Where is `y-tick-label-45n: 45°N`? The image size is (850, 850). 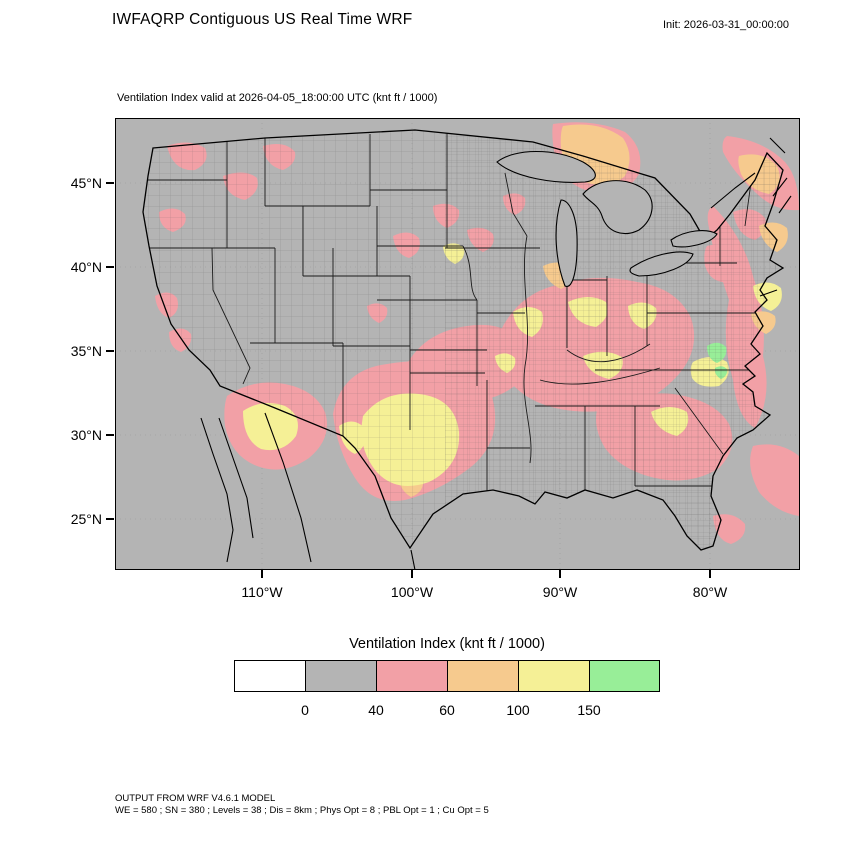 y-tick-label-45n: 45°N is located at coordinates (86, 183).